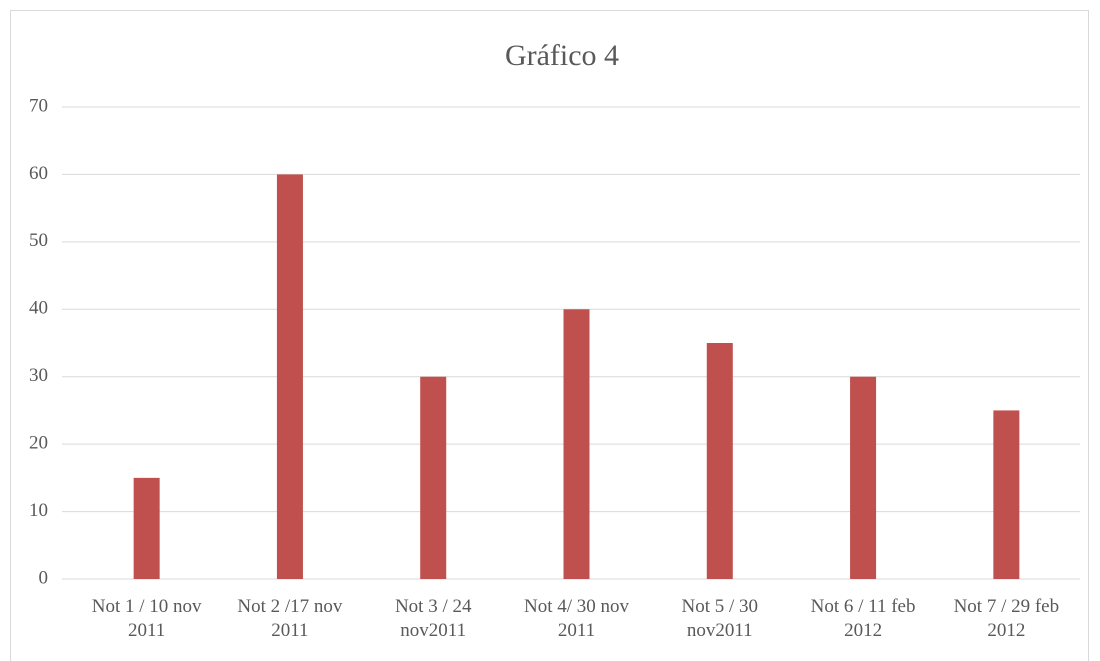  I want to click on x-tick-label-box: Not 7 / 29 feb 2012, so click(1006, 618).